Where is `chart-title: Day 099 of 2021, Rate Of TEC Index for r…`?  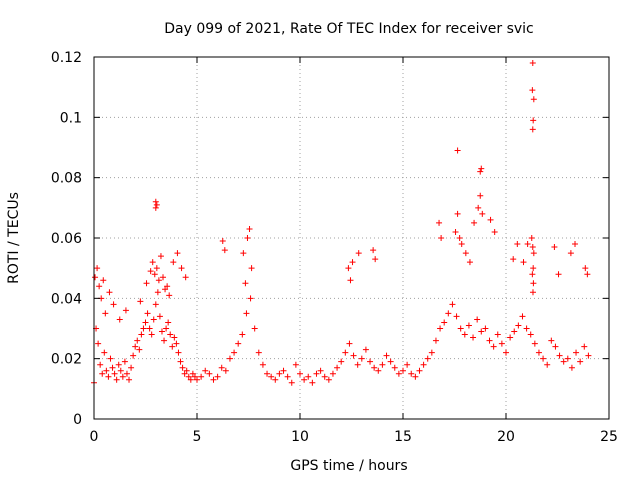
chart-title: Day 099 of 2021, Rate Of TEC Index for r… is located at coordinates (349, 29).